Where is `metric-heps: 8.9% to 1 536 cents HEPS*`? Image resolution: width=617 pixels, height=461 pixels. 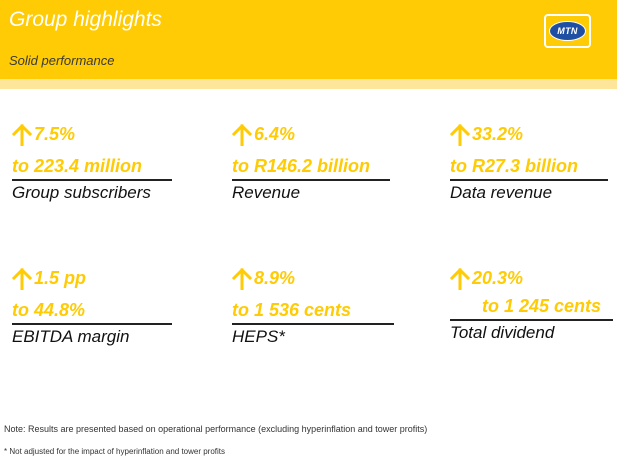
metric-heps: 8.9% to 1 536 cents HEPS* is located at coordinates (317, 308).